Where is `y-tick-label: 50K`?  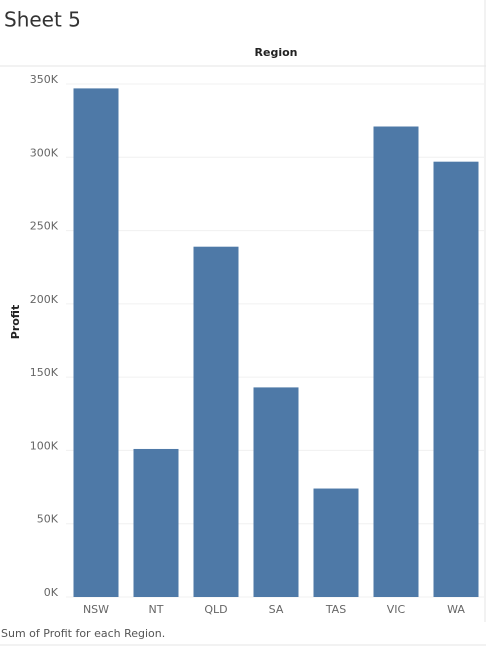 y-tick-label: 50K is located at coordinates (48, 519).